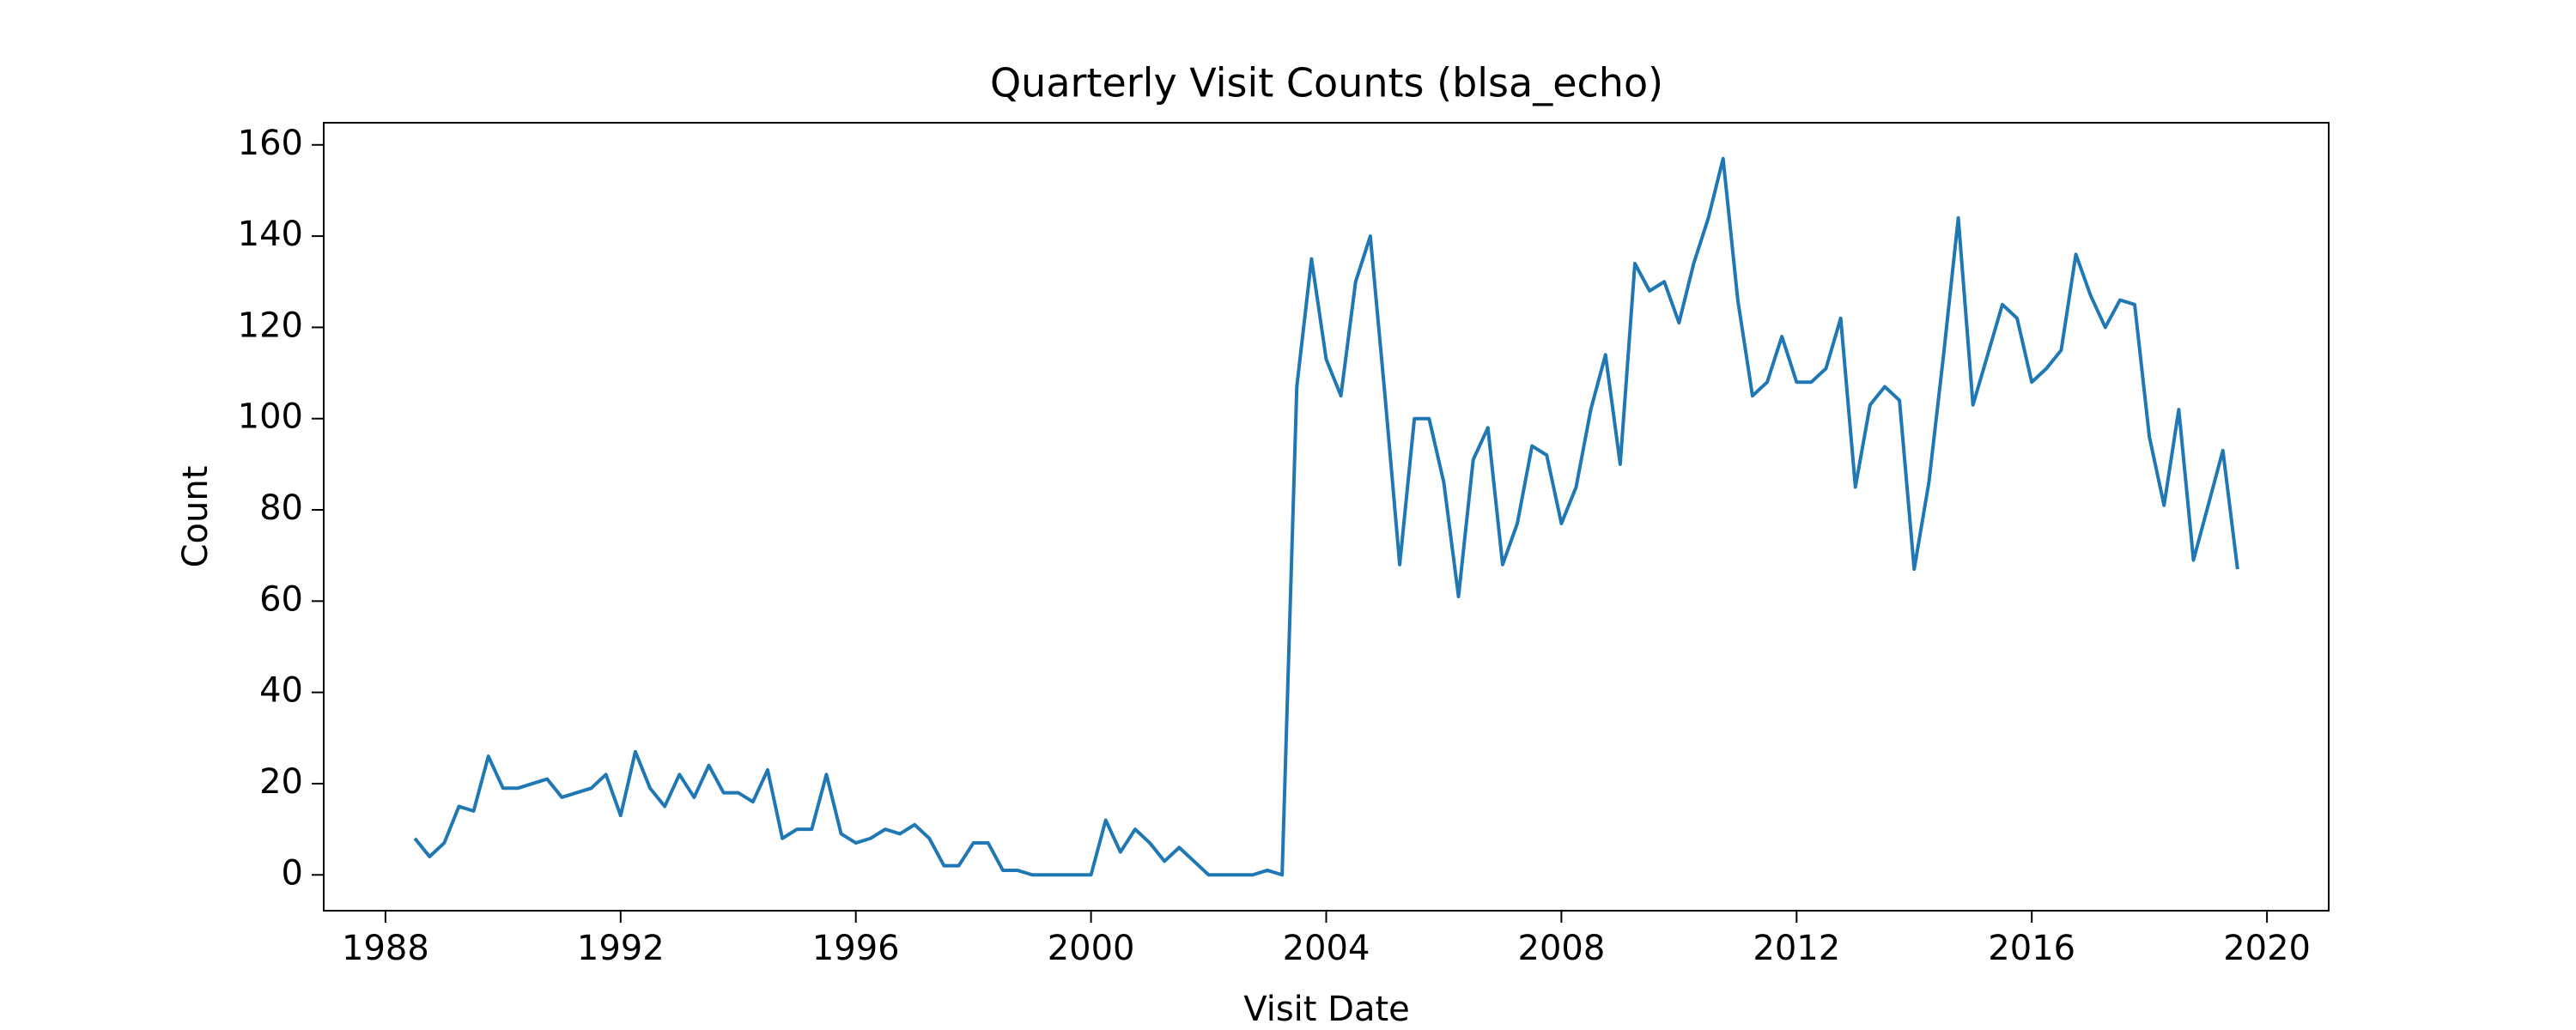 The width and height of the screenshot is (2576, 1030). I want to click on chart-title: Quarterly Visit Counts (blsa_echo), so click(1327, 83).